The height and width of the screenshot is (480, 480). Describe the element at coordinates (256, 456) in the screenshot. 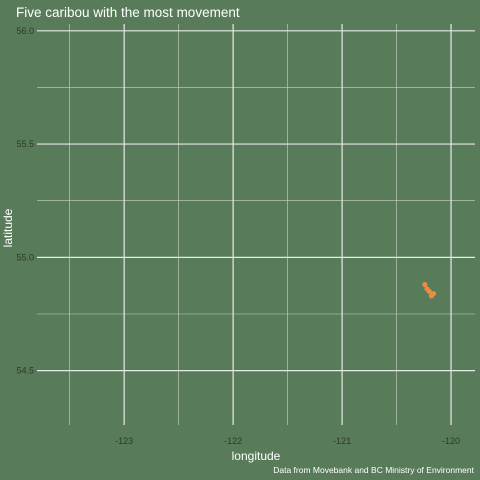

I see `x-axis-label: longitude` at that location.